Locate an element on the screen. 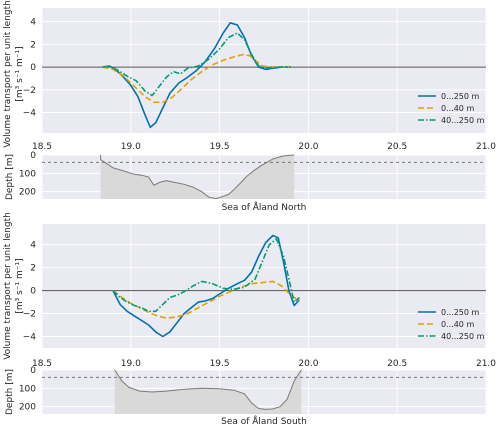  north-transport-legend: 0...250 m 0...40 m 40...250 m is located at coordinates (451, 108).